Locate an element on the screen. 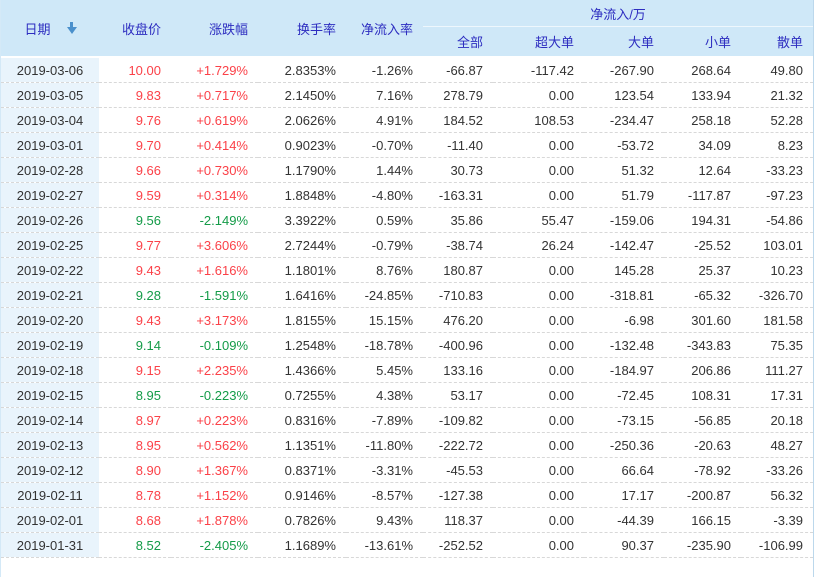  cell-turnover: 0.9146% is located at coordinates (302, 495).